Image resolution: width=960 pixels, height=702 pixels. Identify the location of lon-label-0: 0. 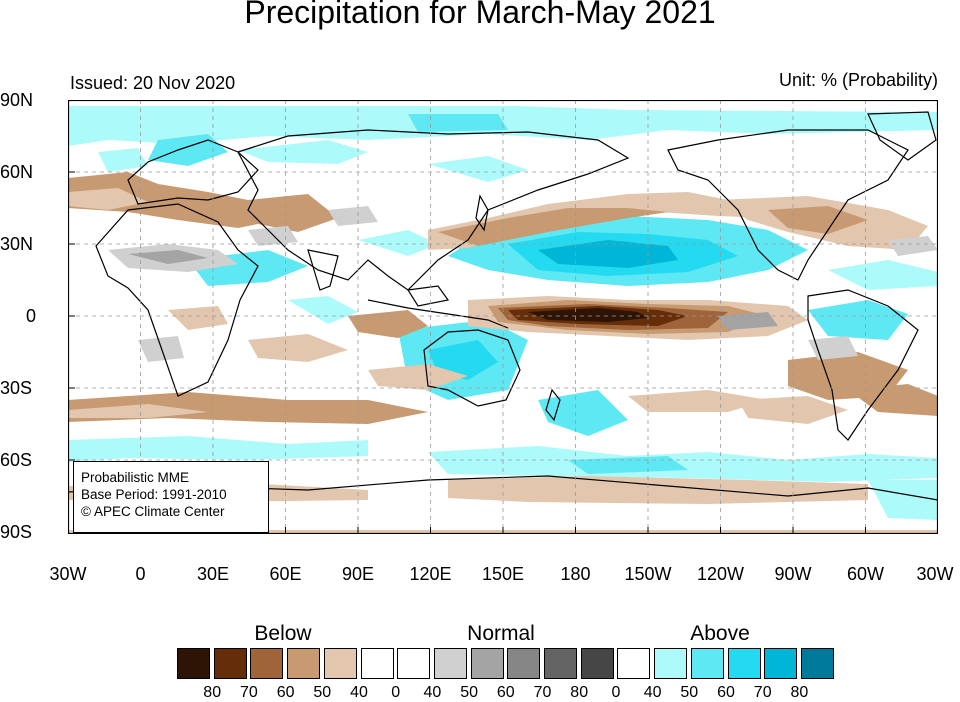
(140, 574).